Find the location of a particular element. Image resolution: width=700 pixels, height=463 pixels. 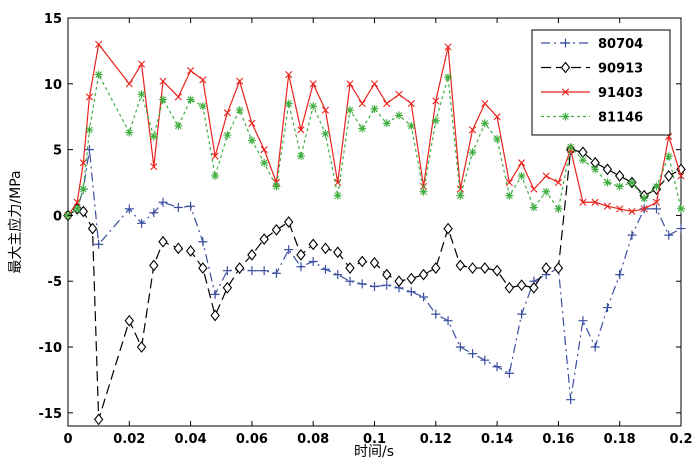

y-tick-label: -5 is located at coordinates (55, 282).